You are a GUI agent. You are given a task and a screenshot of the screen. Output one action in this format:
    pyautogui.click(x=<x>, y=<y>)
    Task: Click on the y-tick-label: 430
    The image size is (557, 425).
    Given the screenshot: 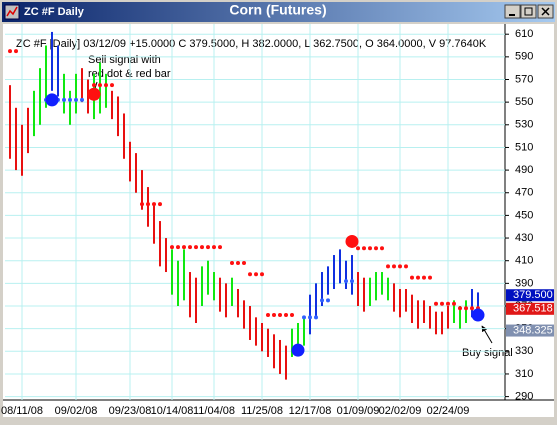 What is the action you would take?
    pyautogui.click(x=524, y=238)
    